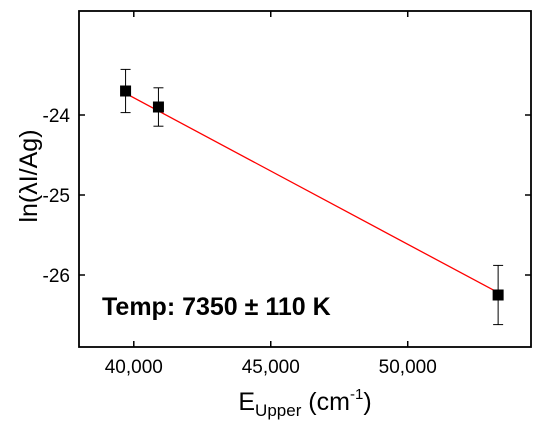  What do you see at coordinates (56, 196) in the screenshot?
I see `y-tick-label: -25` at bounding box center [56, 196].